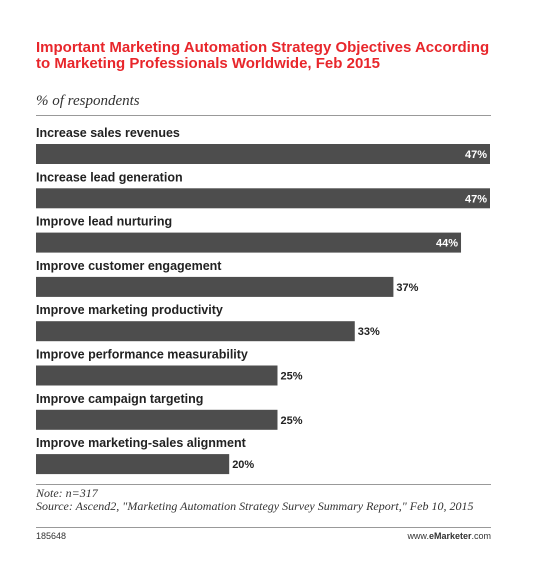 The image size is (545, 571). What do you see at coordinates (263, 527) in the screenshot?
I see `footer-divider` at bounding box center [263, 527].